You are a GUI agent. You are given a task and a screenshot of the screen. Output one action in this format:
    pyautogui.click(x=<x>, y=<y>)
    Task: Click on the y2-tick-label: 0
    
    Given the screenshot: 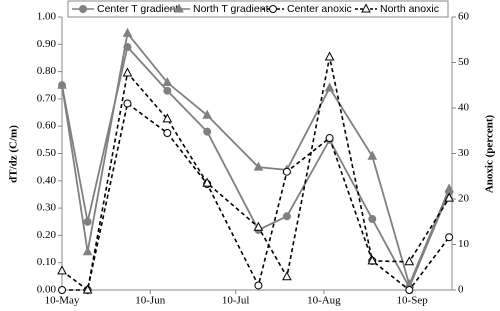 What is the action you would take?
    pyautogui.click(x=461, y=290)
    